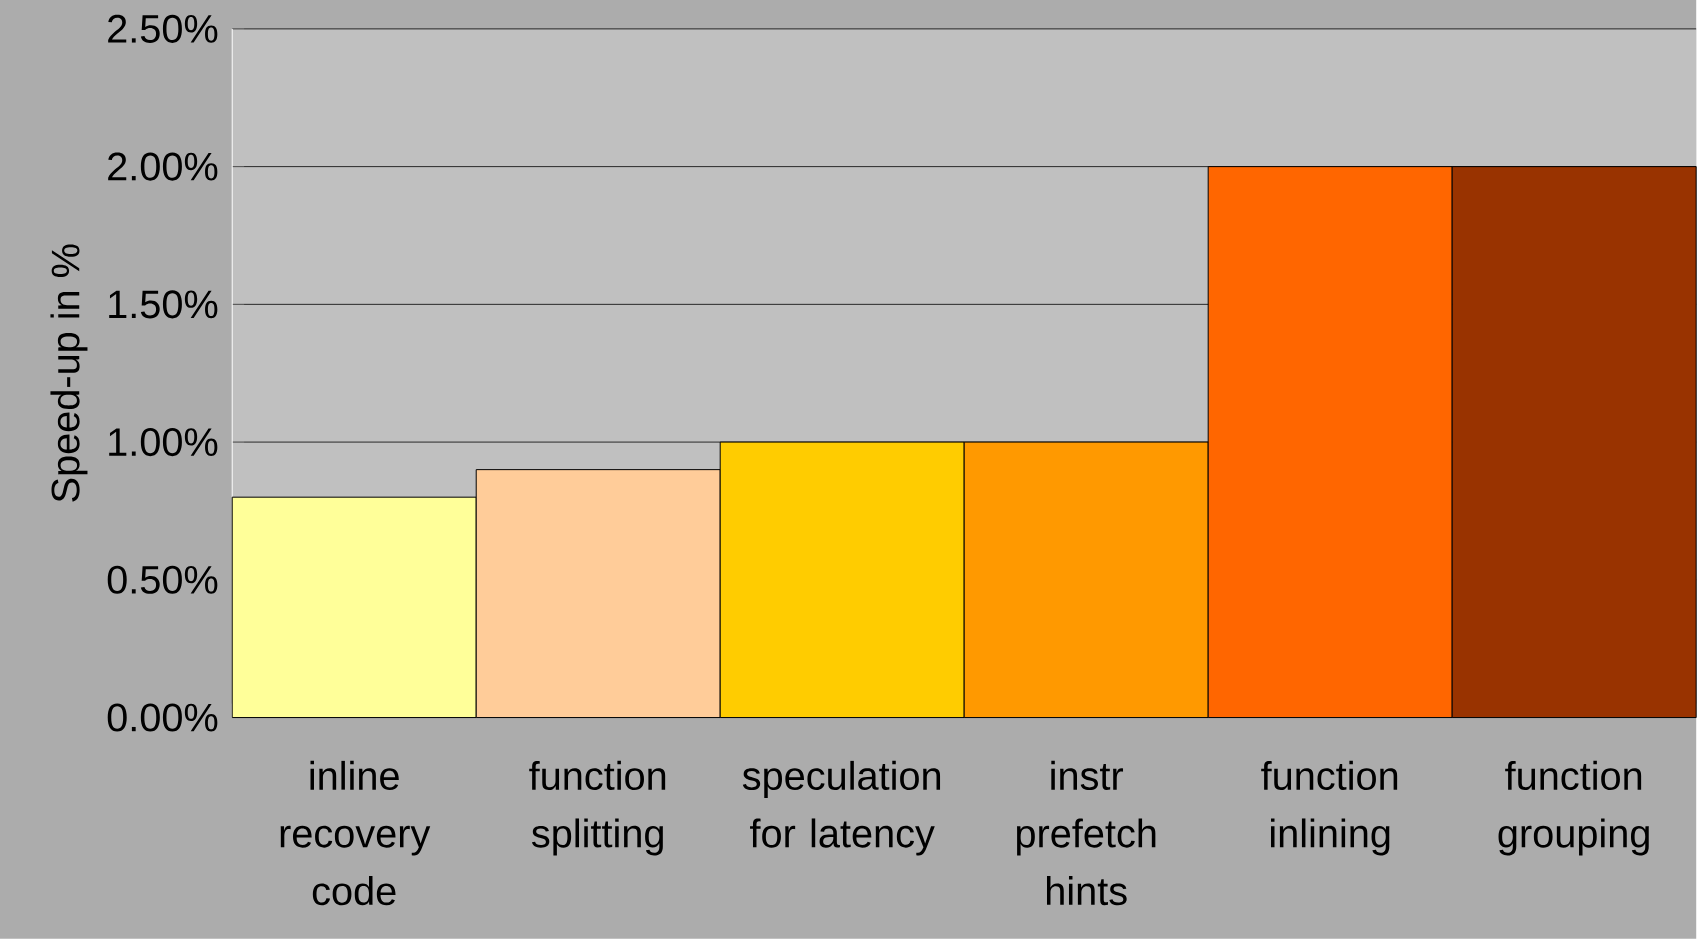 This screenshot has width=1702, height=939. I want to click on y-tick-label: 0.00%, so click(162, 717).